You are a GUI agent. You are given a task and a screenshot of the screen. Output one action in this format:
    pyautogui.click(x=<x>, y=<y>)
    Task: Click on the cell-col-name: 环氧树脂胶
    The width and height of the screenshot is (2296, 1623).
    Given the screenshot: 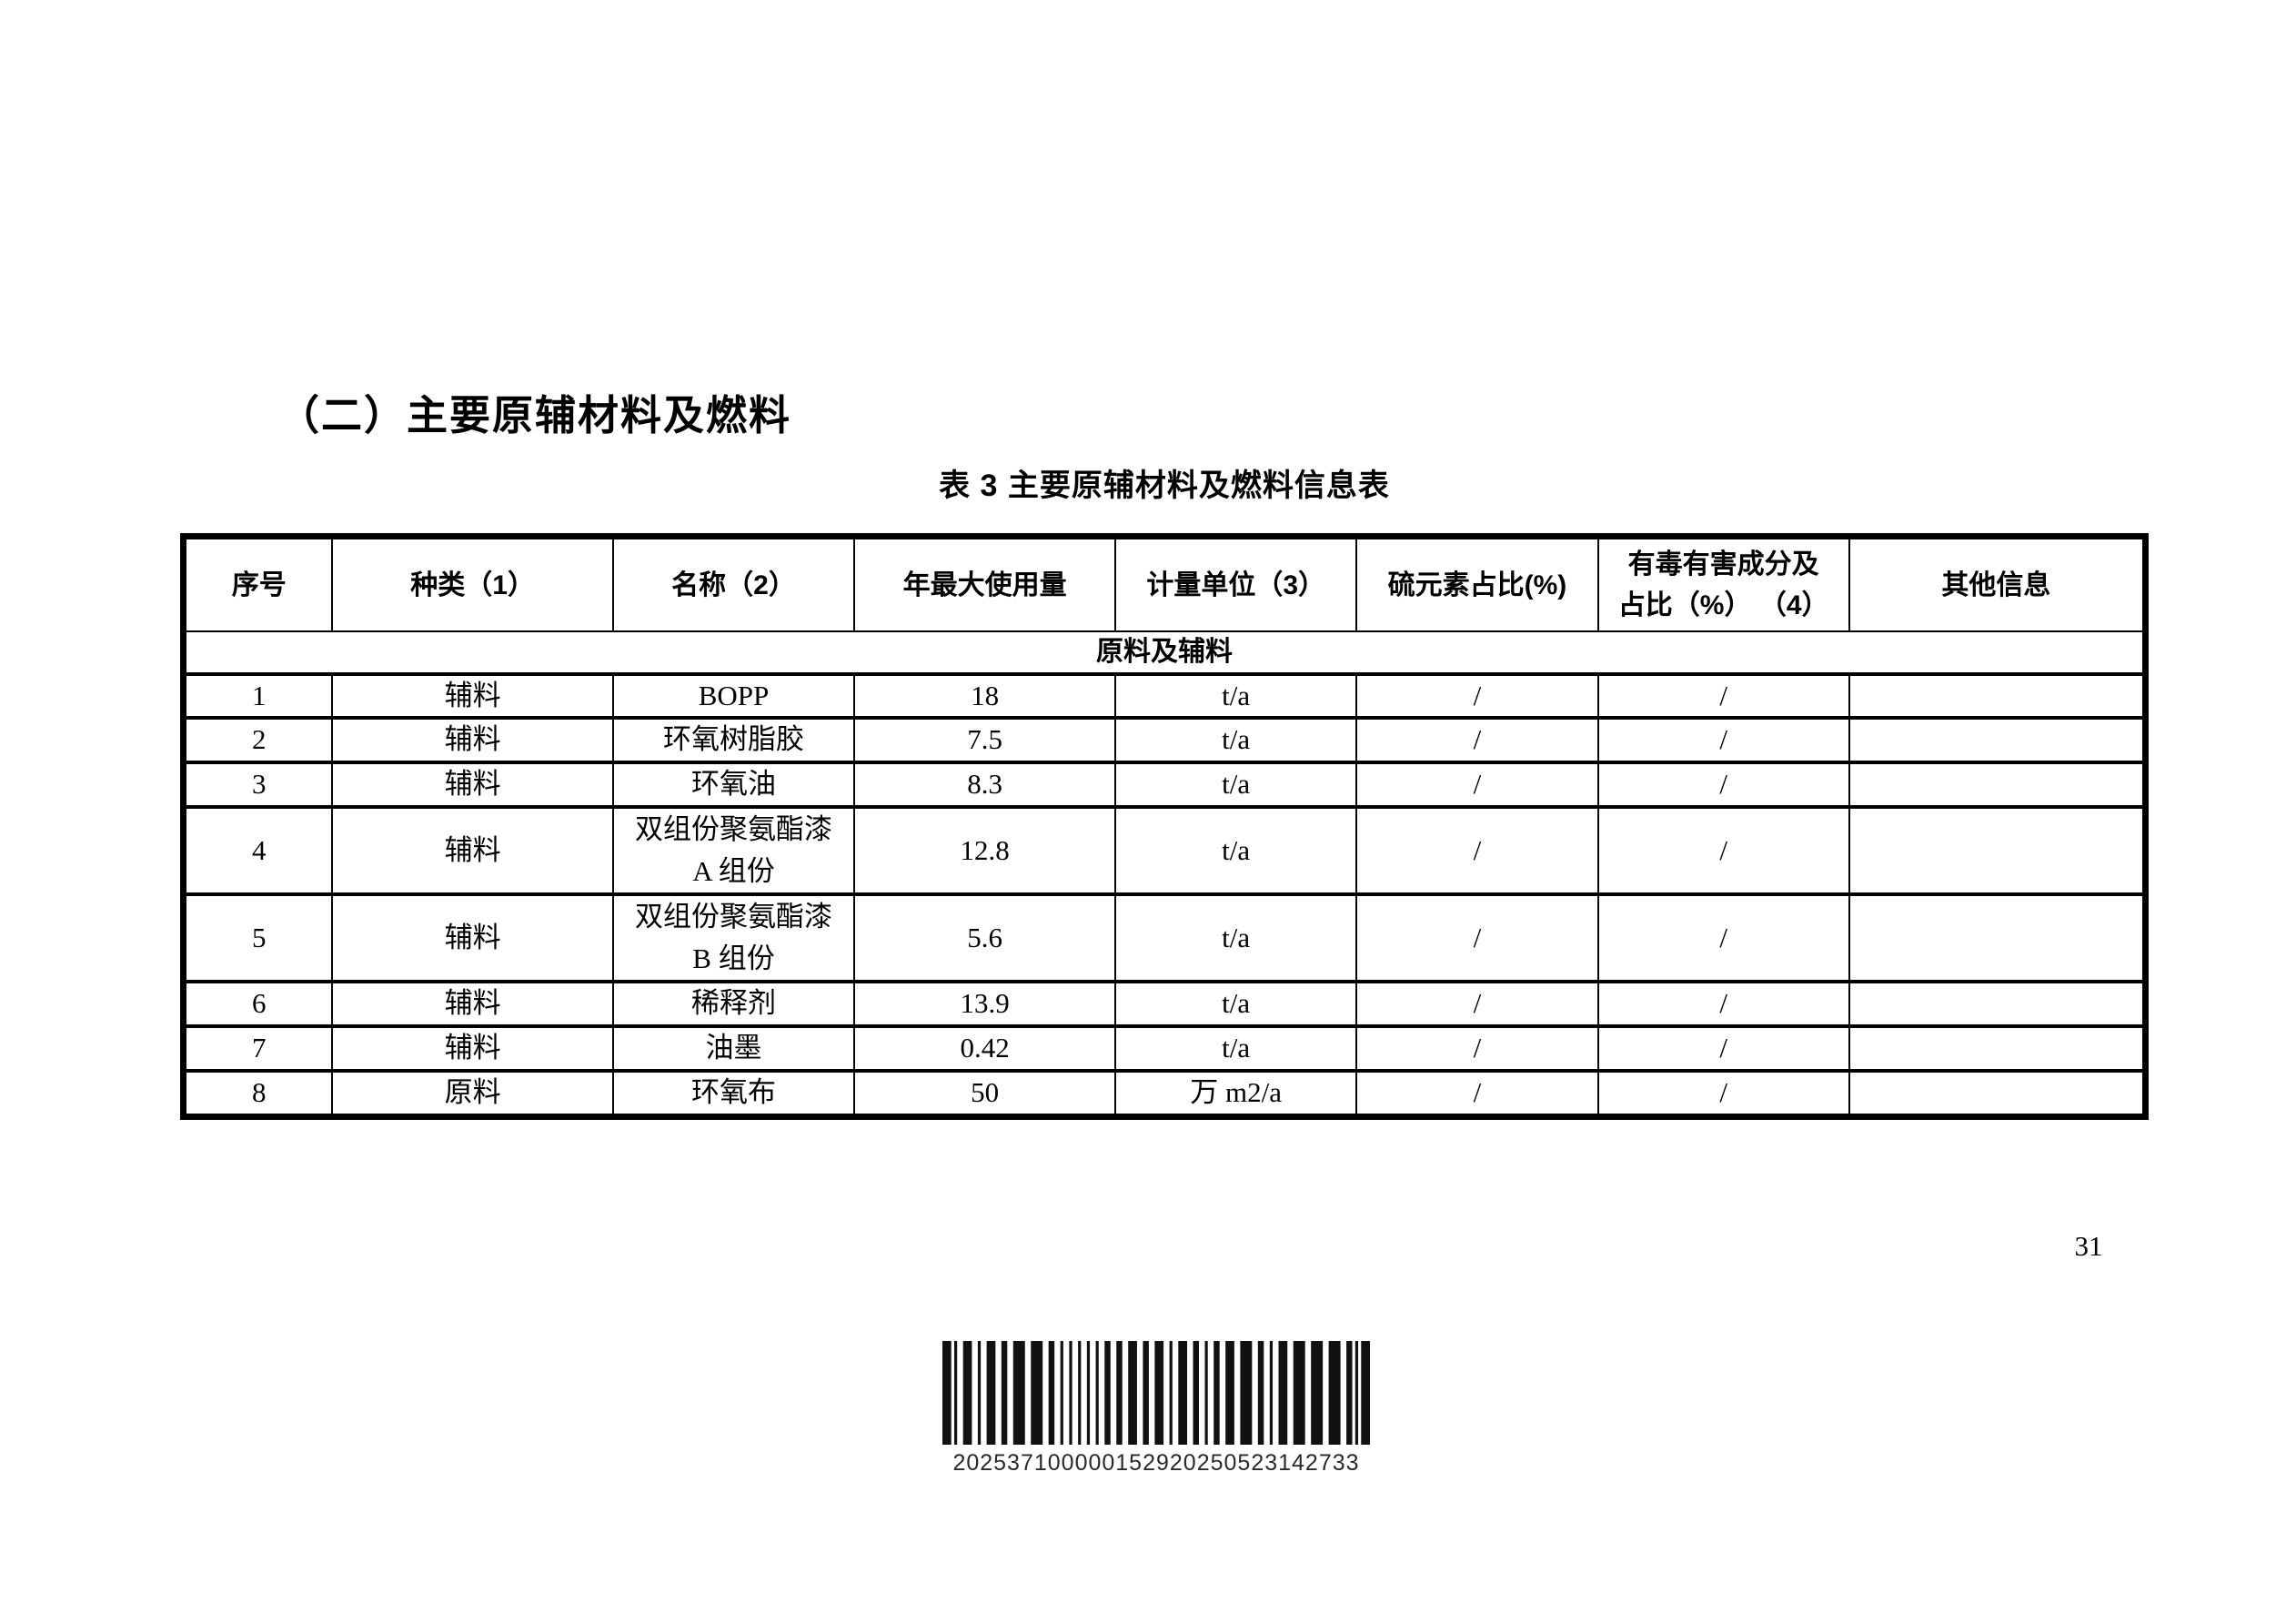 What is the action you would take?
    pyautogui.click(x=733, y=741)
    